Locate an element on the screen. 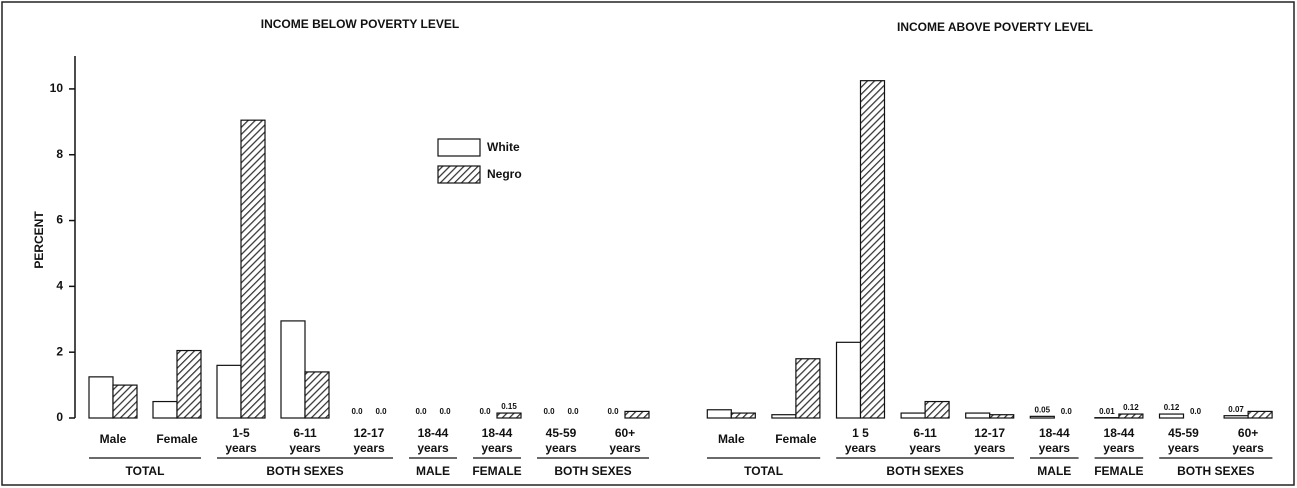 This screenshot has height=488, width=1297. y-axis-label: PERCENT is located at coordinates (39, 240).